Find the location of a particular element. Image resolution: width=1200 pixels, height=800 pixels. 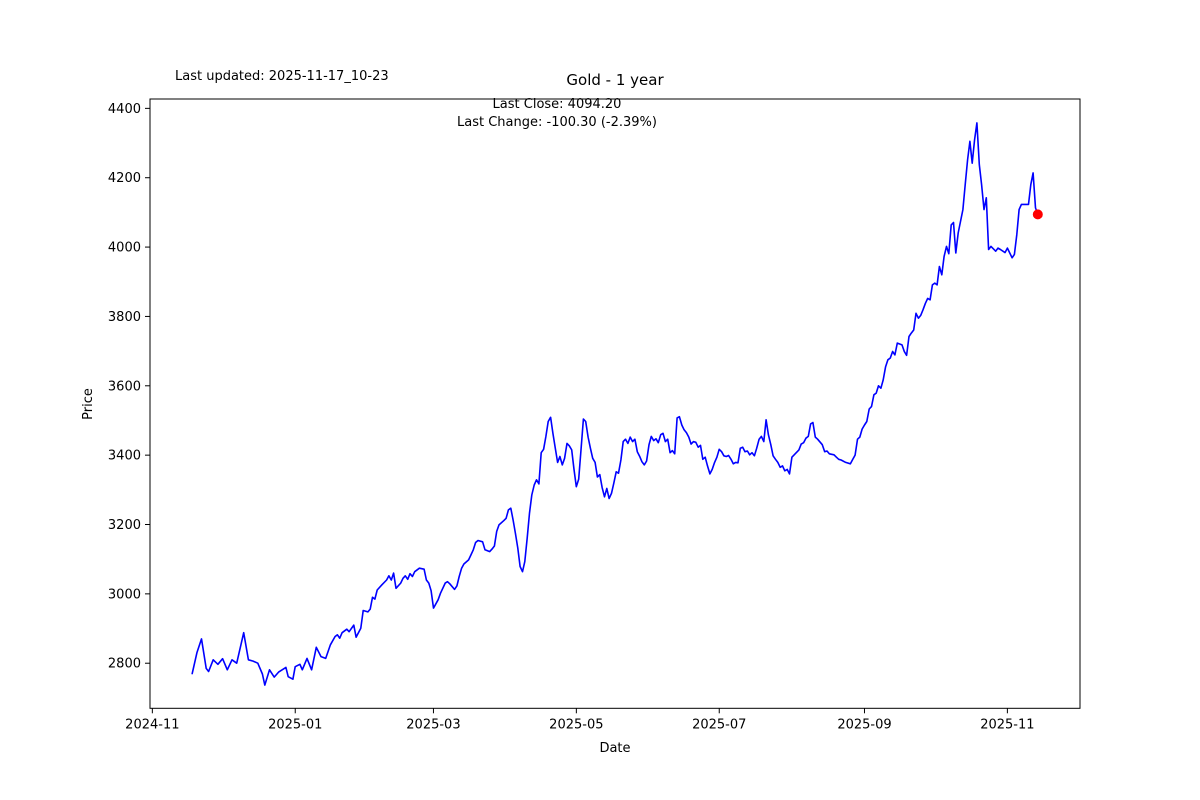

y-tick-label: 2800 is located at coordinates (124, 664).